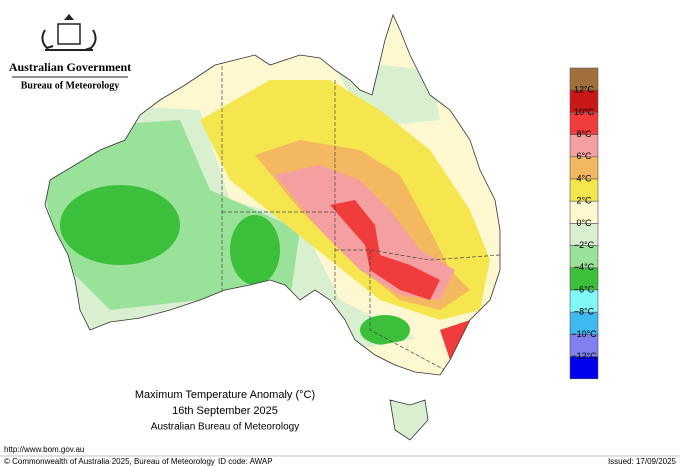 This screenshot has width=680, height=467. I want to click on legend-label: 12°C, so click(584, 90).